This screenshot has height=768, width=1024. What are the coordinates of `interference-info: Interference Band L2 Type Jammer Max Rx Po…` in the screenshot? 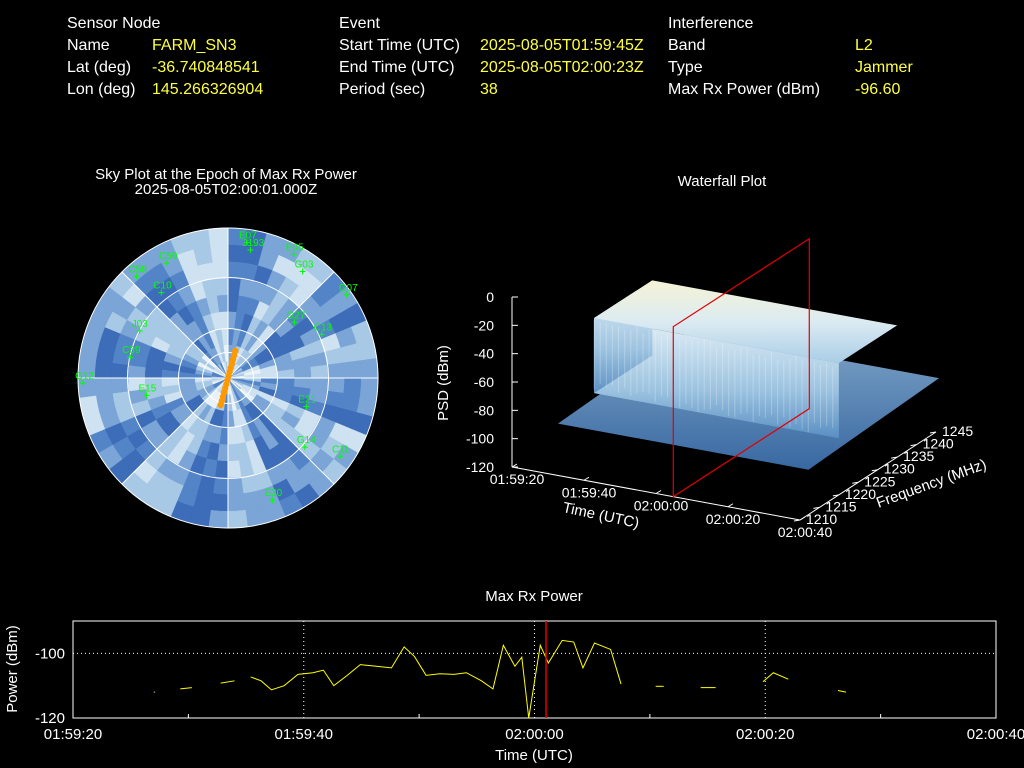 It's located at (818, 58).